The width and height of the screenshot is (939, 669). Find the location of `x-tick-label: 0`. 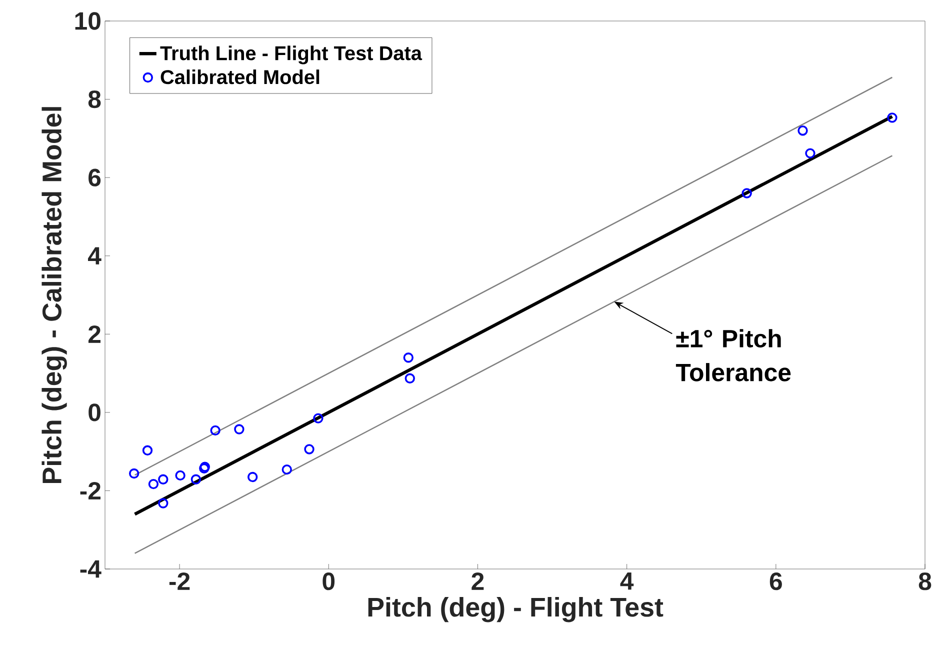

x-tick-label: 0 is located at coordinates (328, 581).